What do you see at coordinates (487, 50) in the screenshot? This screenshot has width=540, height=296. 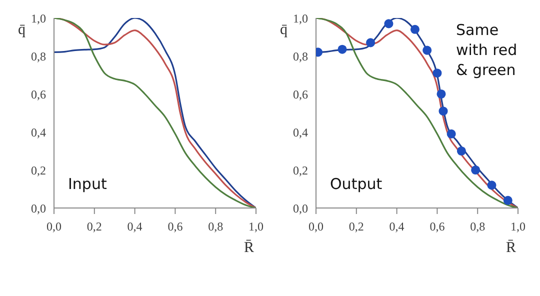 I see `annotation: Same with red & green` at bounding box center [487, 50].